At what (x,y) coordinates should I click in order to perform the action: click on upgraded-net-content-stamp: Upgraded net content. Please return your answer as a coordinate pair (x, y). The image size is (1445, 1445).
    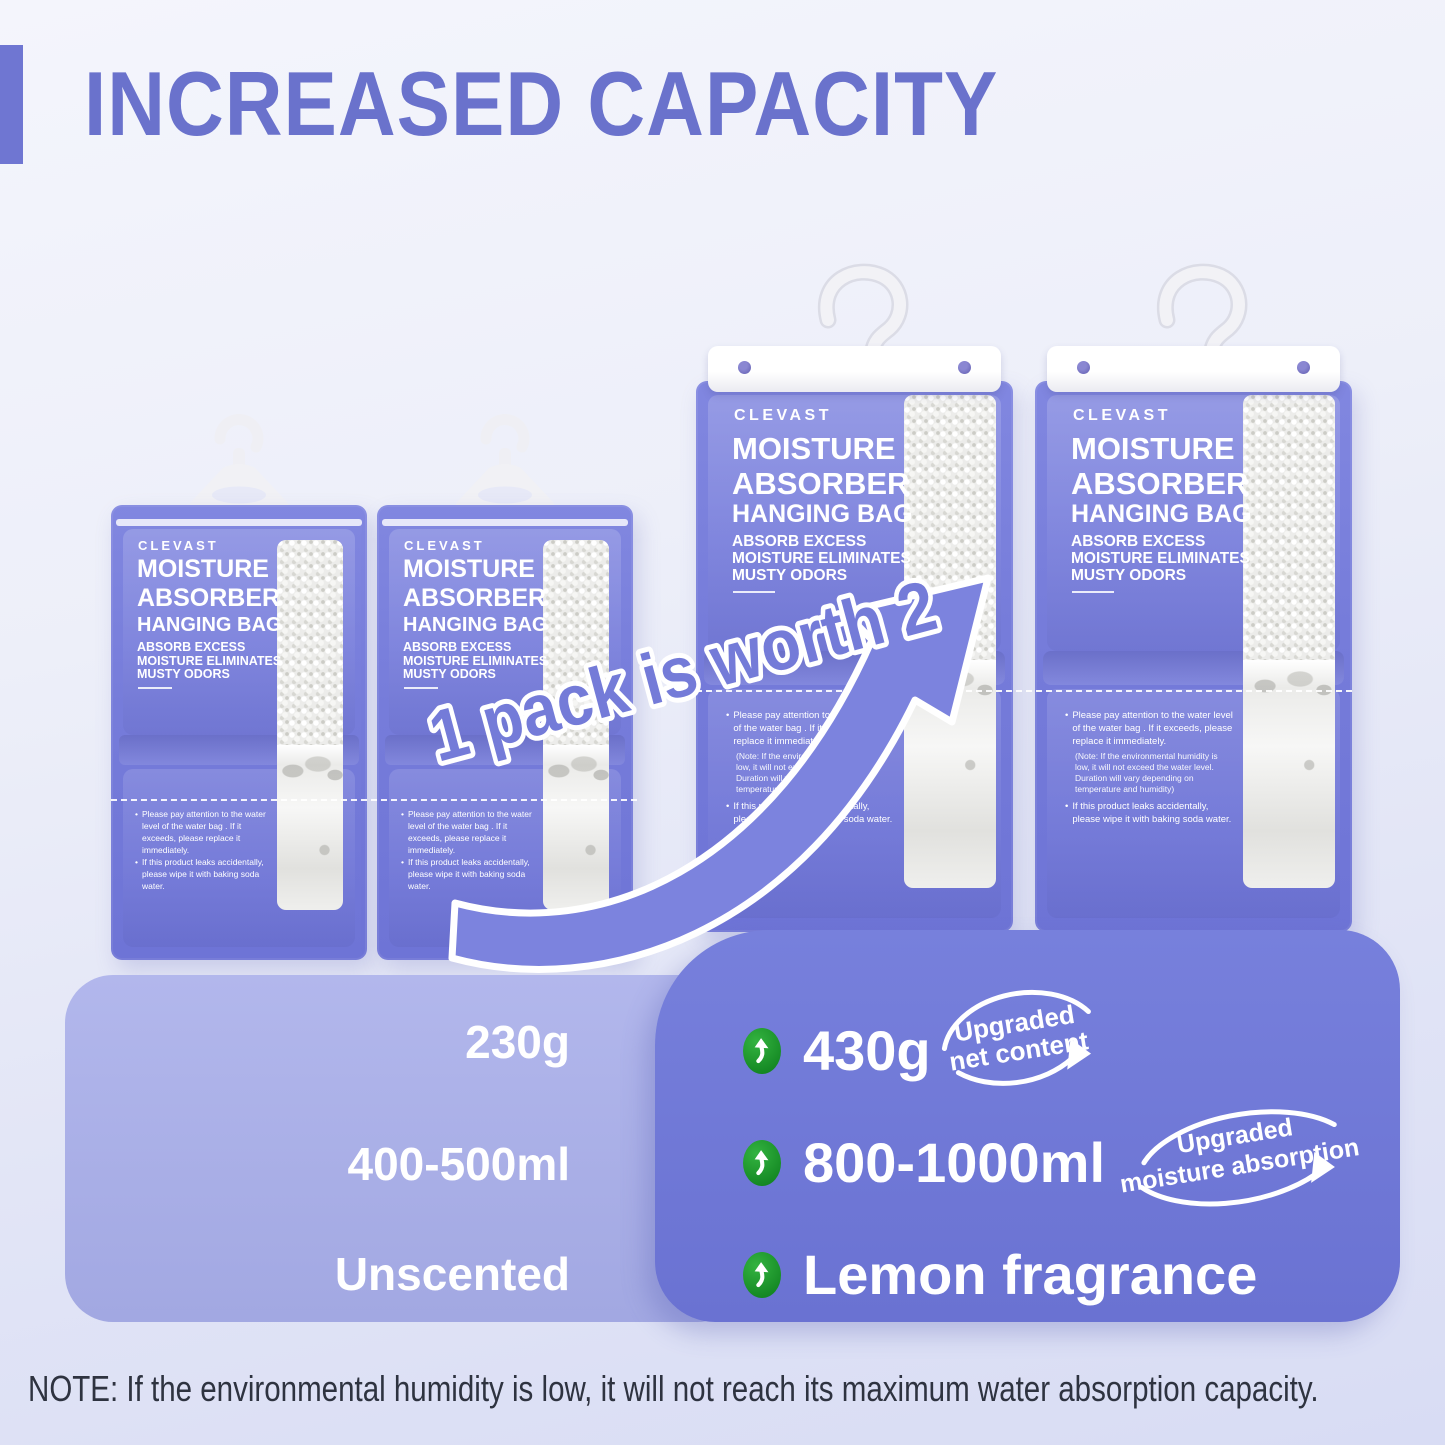
    Looking at the image, I should click on (1017, 1040).